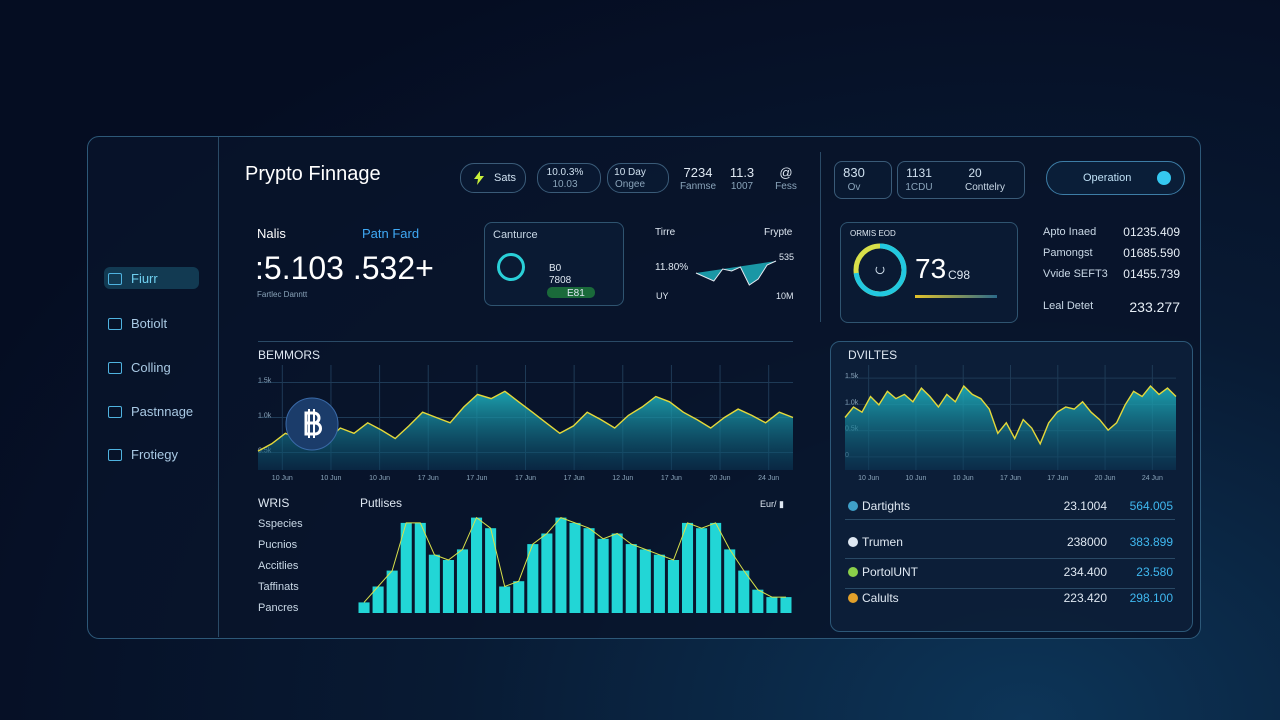 The height and width of the screenshot is (720, 1280). I want to click on gauge-arc, so click(880, 270).